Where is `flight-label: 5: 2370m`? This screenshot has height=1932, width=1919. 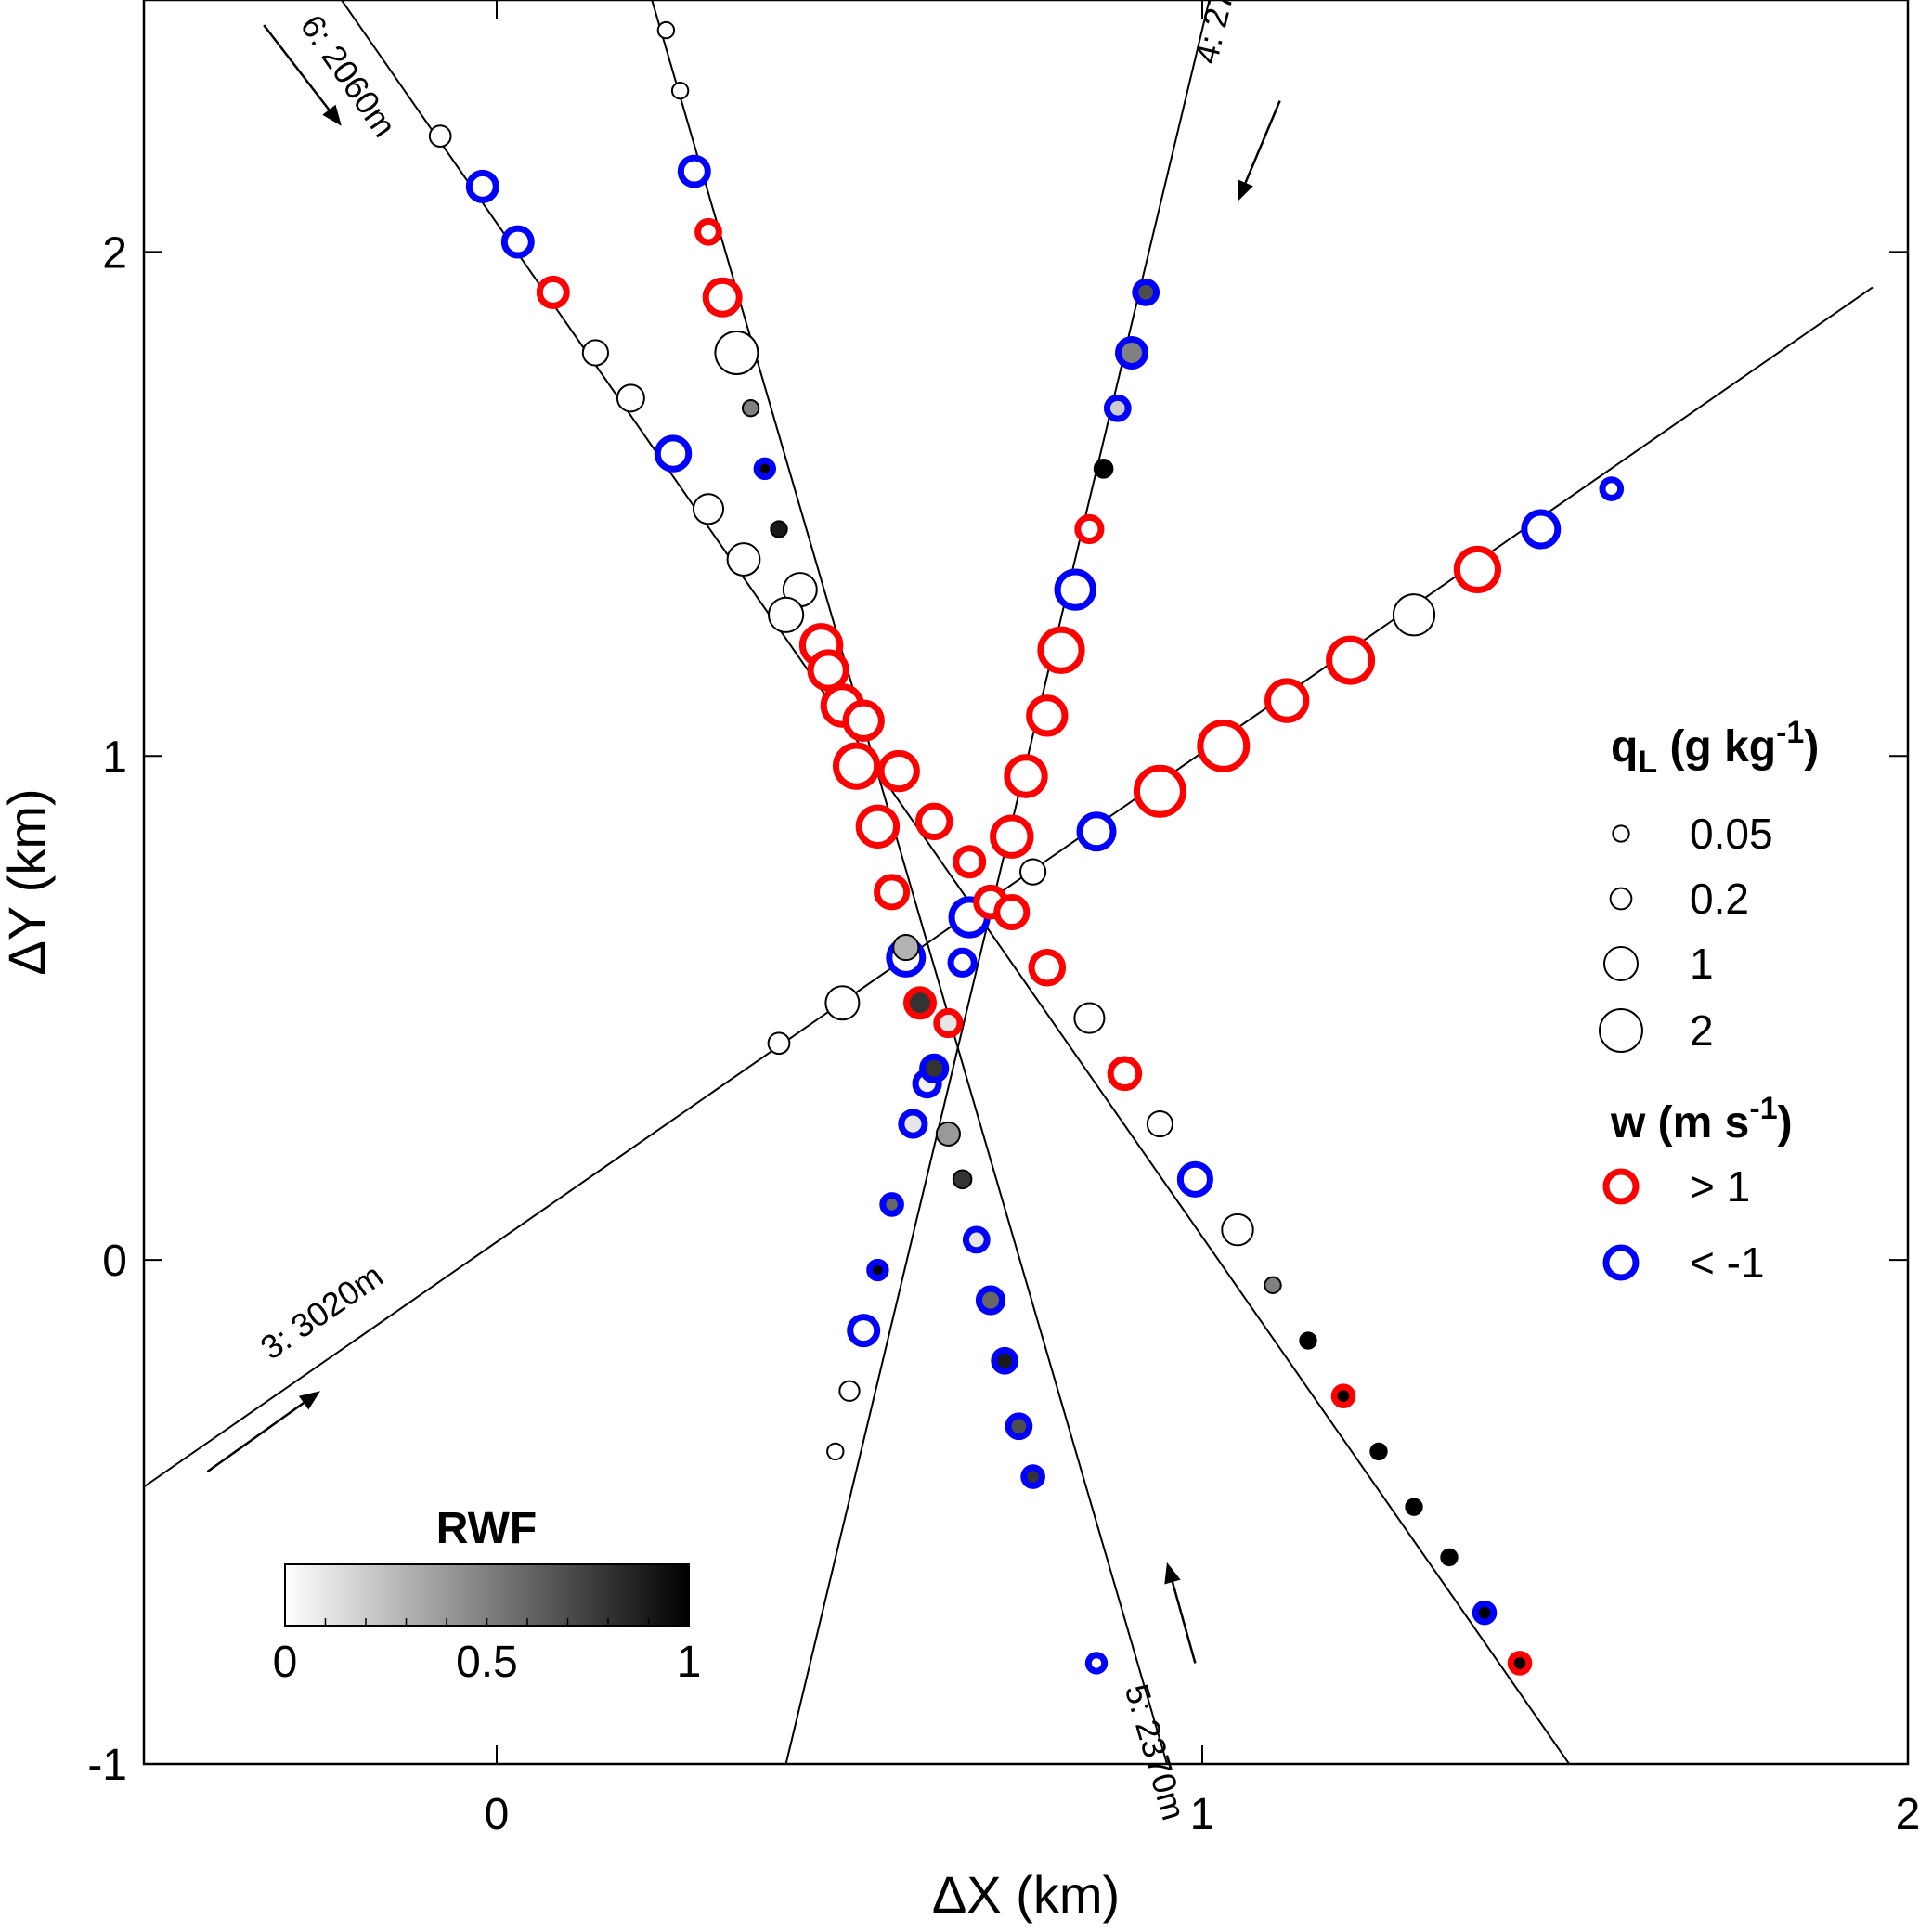 flight-label: 5: 2370m is located at coordinates (1155, 1751).